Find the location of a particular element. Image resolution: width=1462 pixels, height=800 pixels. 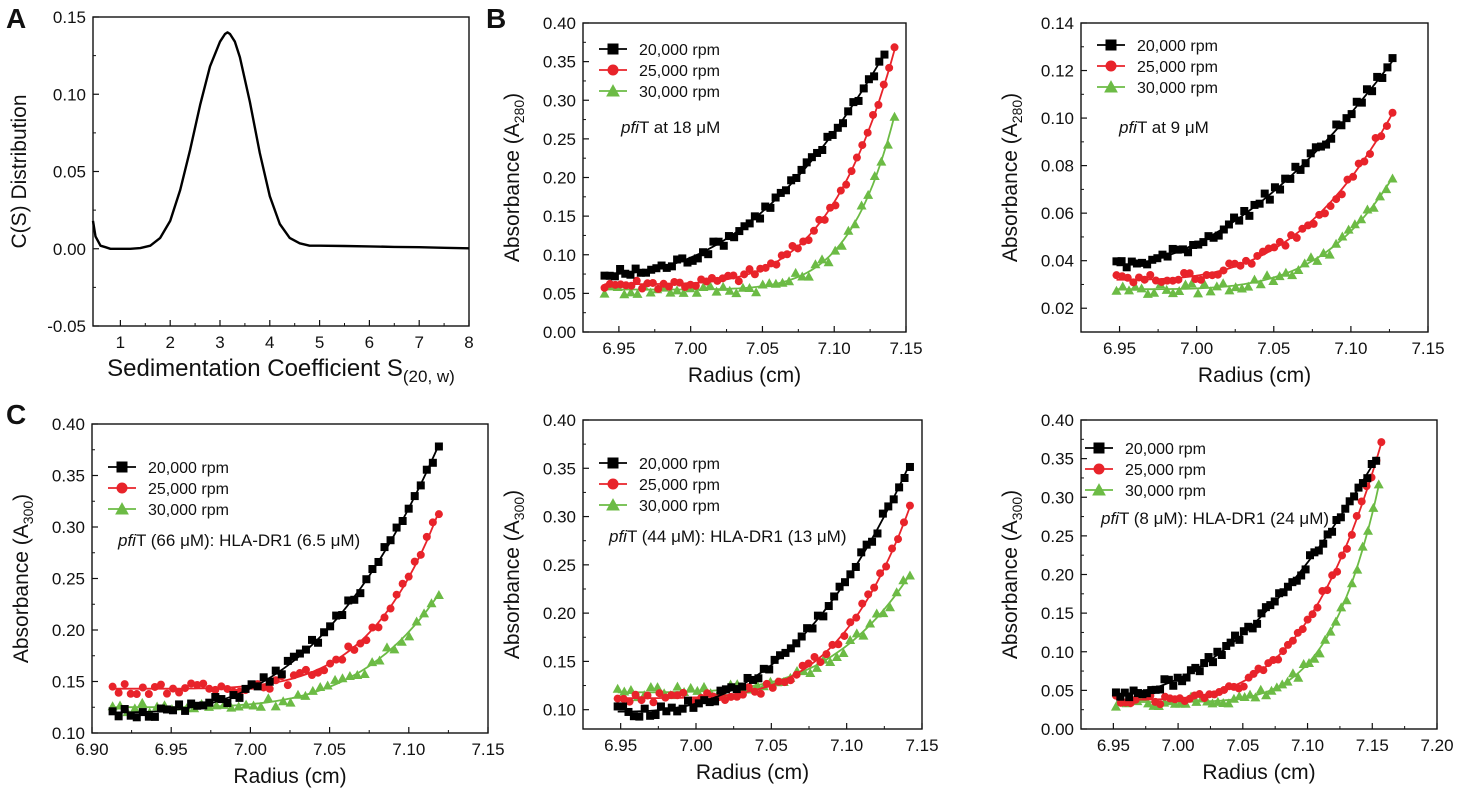

x-tick-label: 7.00 is located at coordinates (250, 749).